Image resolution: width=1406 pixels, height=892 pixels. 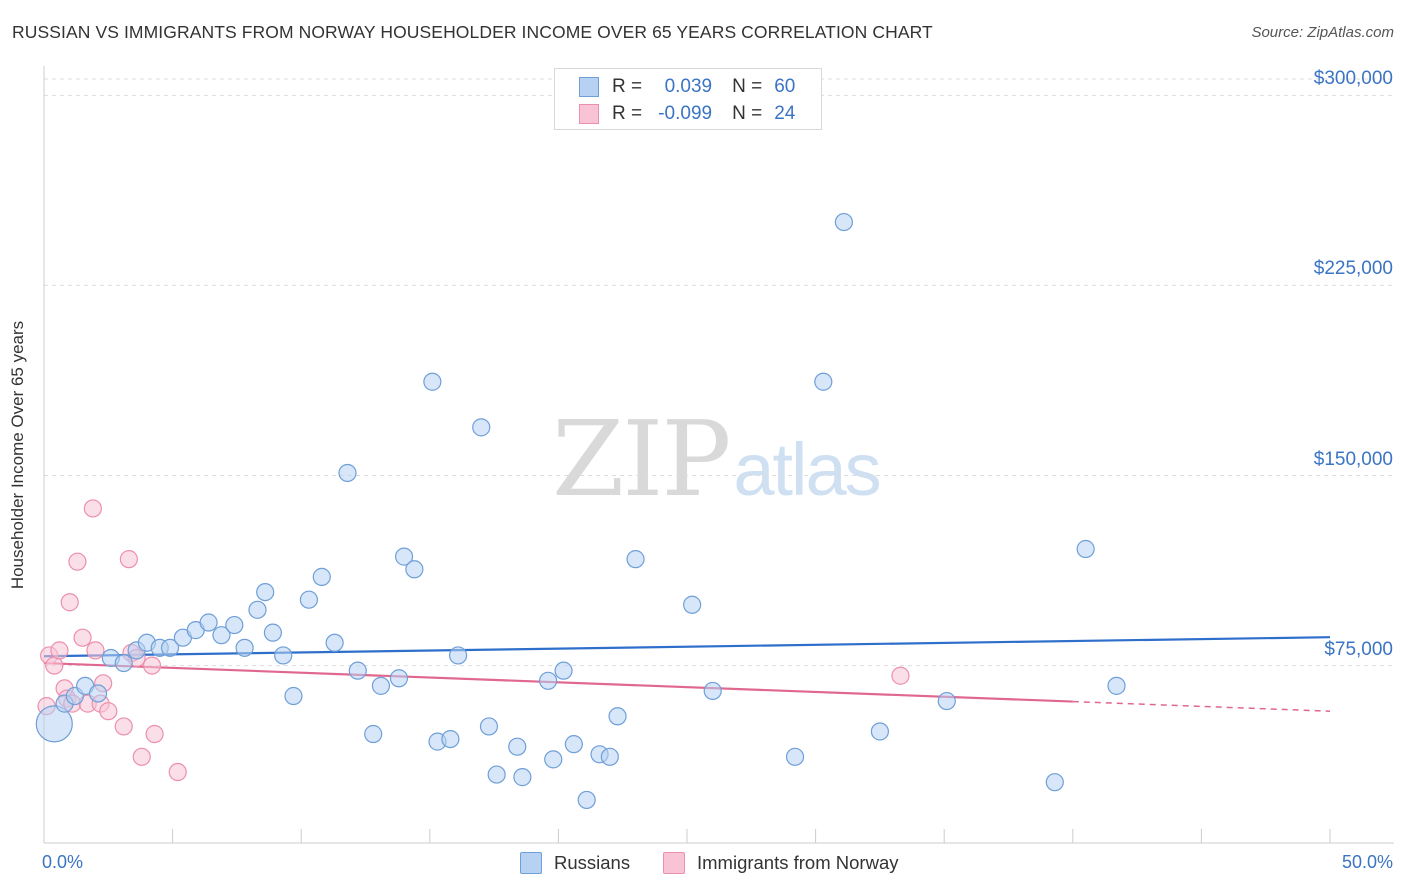 I want to click on legend-label-norway: Immigrants from Norway, so click(x=798, y=862).